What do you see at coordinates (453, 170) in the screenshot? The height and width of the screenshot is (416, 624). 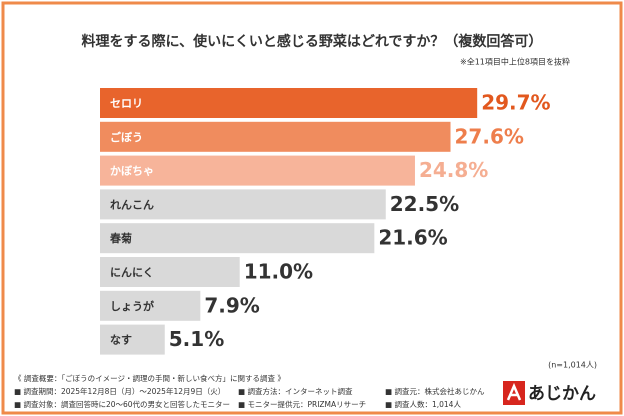 I see `value-label: 24.8%` at bounding box center [453, 170].